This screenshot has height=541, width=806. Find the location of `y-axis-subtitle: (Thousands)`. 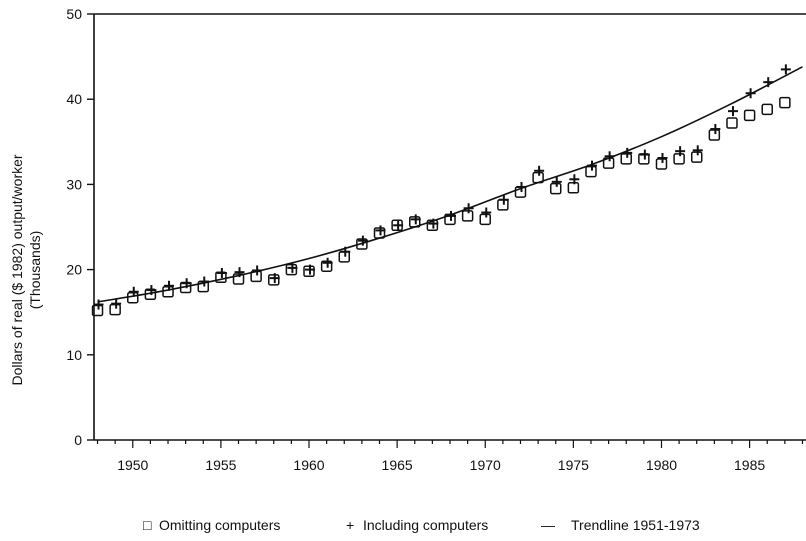

y-axis-subtitle: (Thousands) is located at coordinates (35, 270).